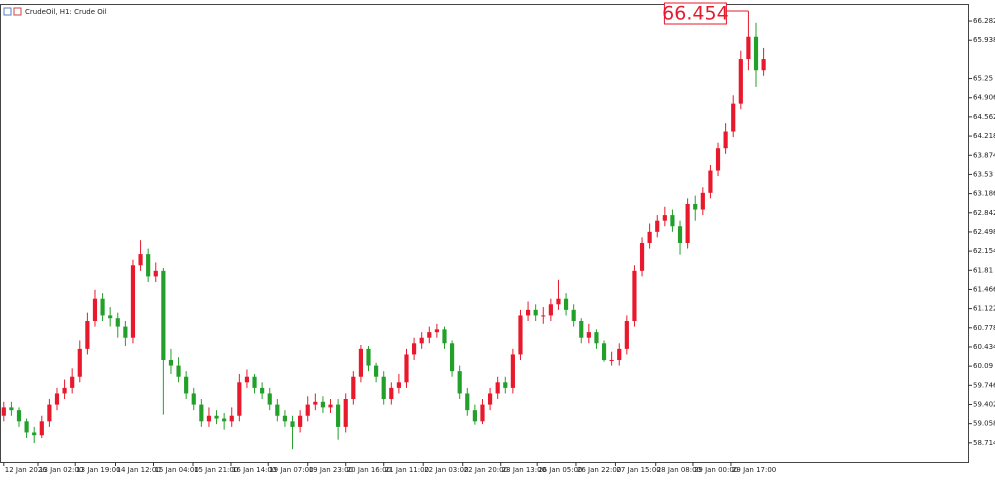 Image resolution: width=995 pixels, height=482 pixels. What do you see at coordinates (984, 251) in the screenshot?
I see `y-tick-label: 62.154` at bounding box center [984, 251].